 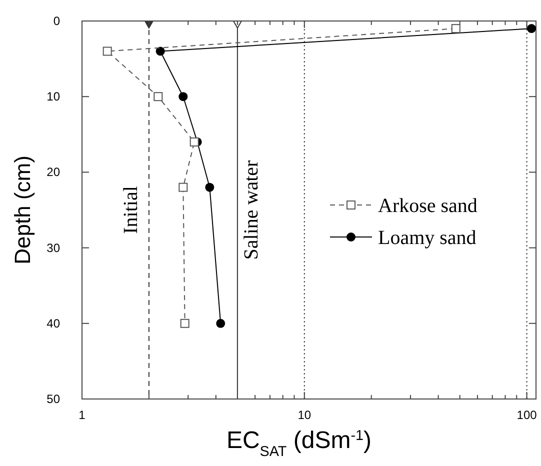 I want to click on y-tick-label: 30, so click(x=53, y=247).